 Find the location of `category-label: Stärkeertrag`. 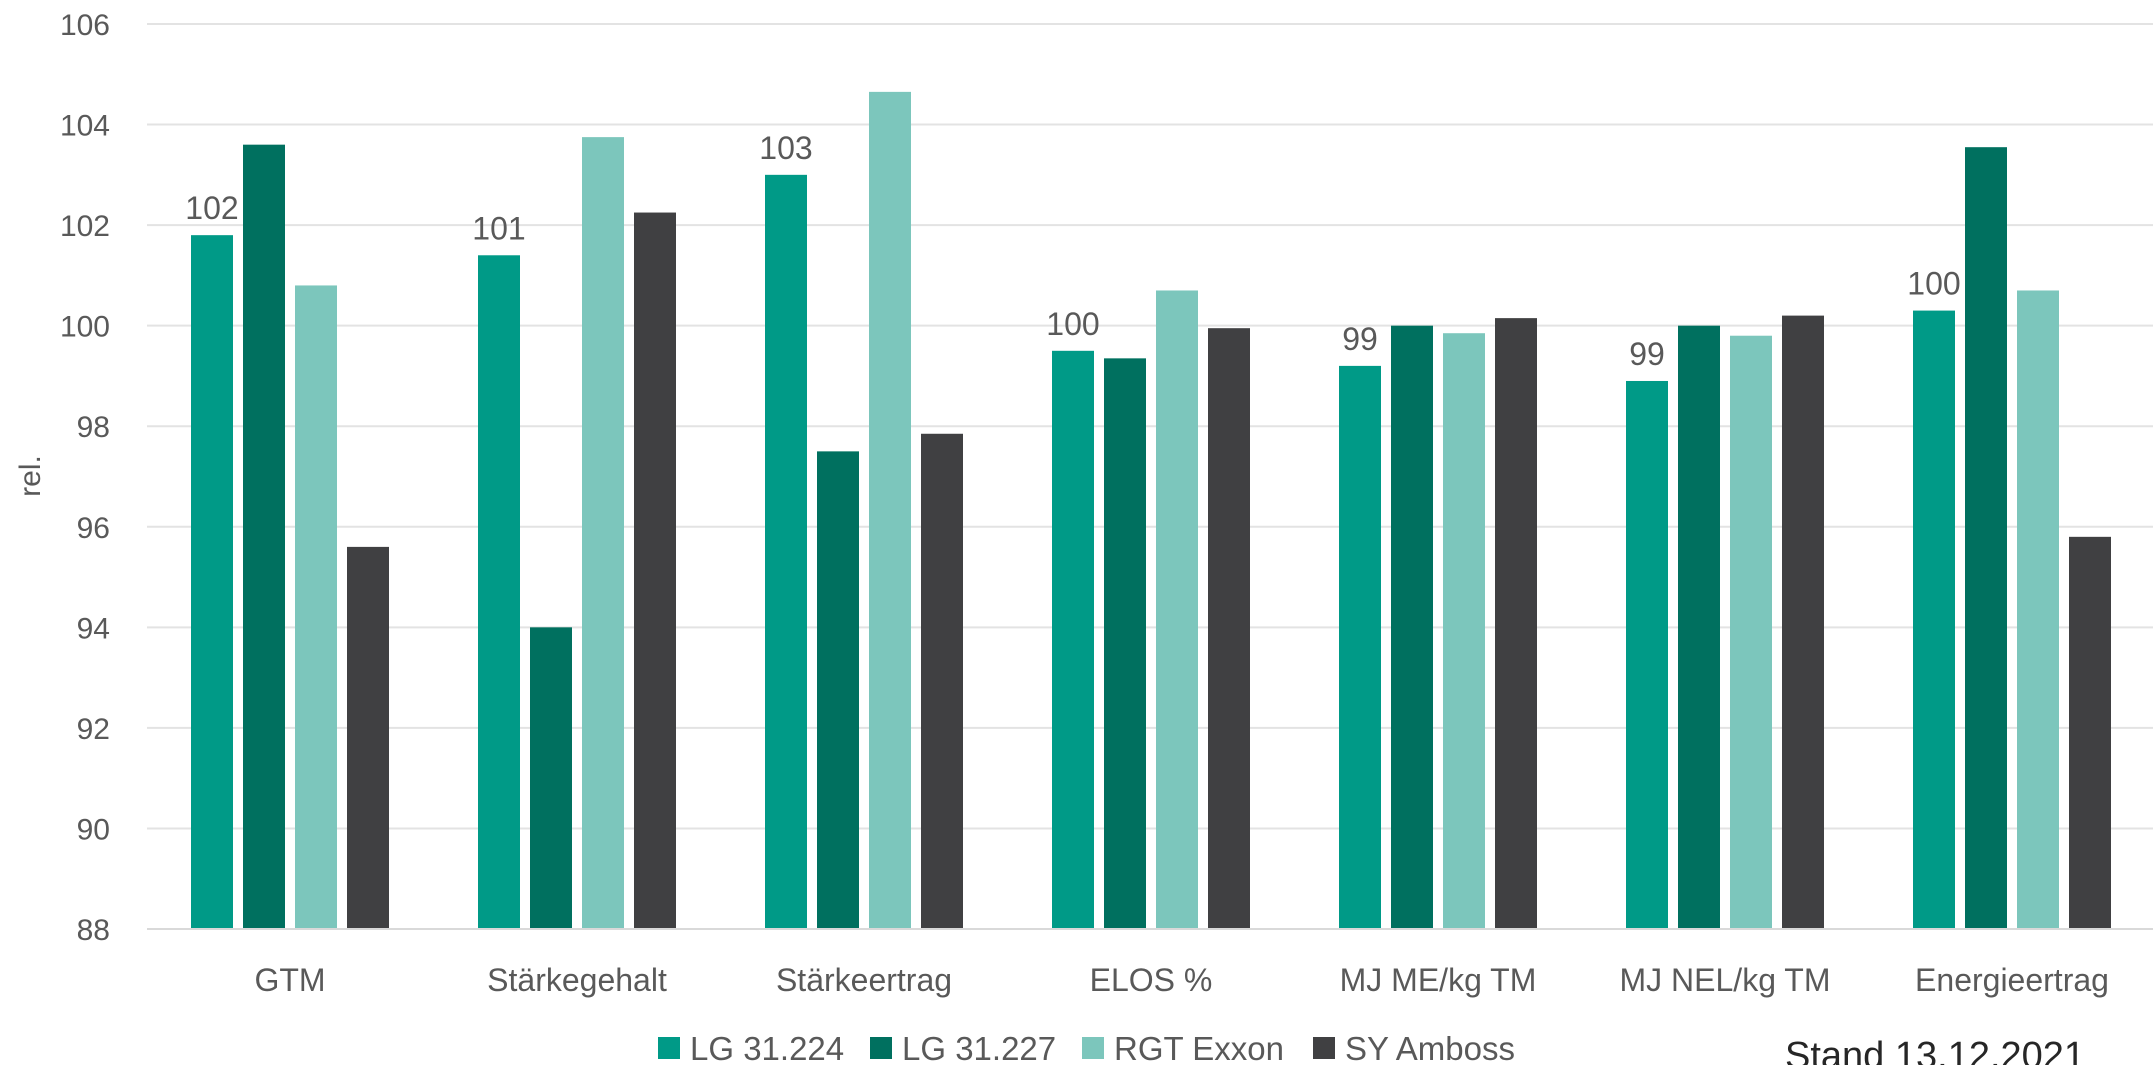

category-label: Stärkeertrag is located at coordinates (864, 980).